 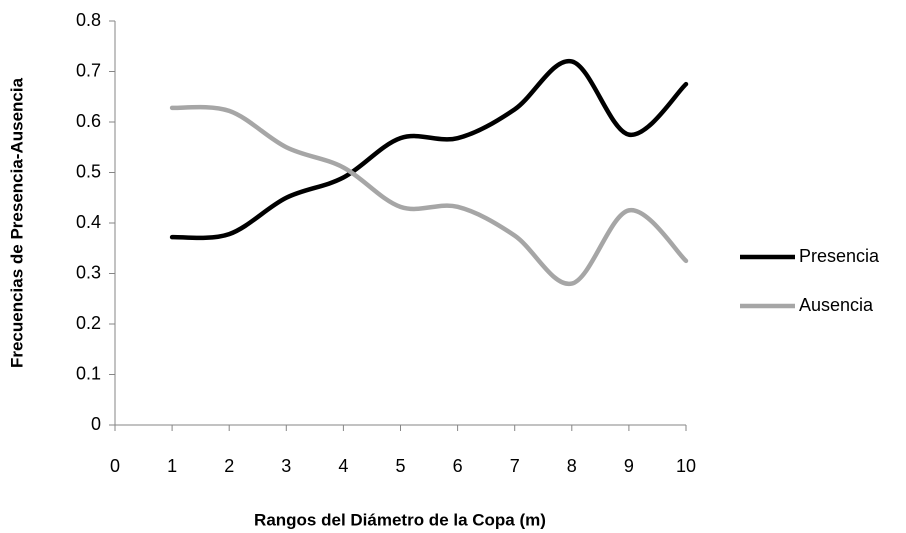 I want to click on y-tick-label: 0.4, so click(x=88, y=222).